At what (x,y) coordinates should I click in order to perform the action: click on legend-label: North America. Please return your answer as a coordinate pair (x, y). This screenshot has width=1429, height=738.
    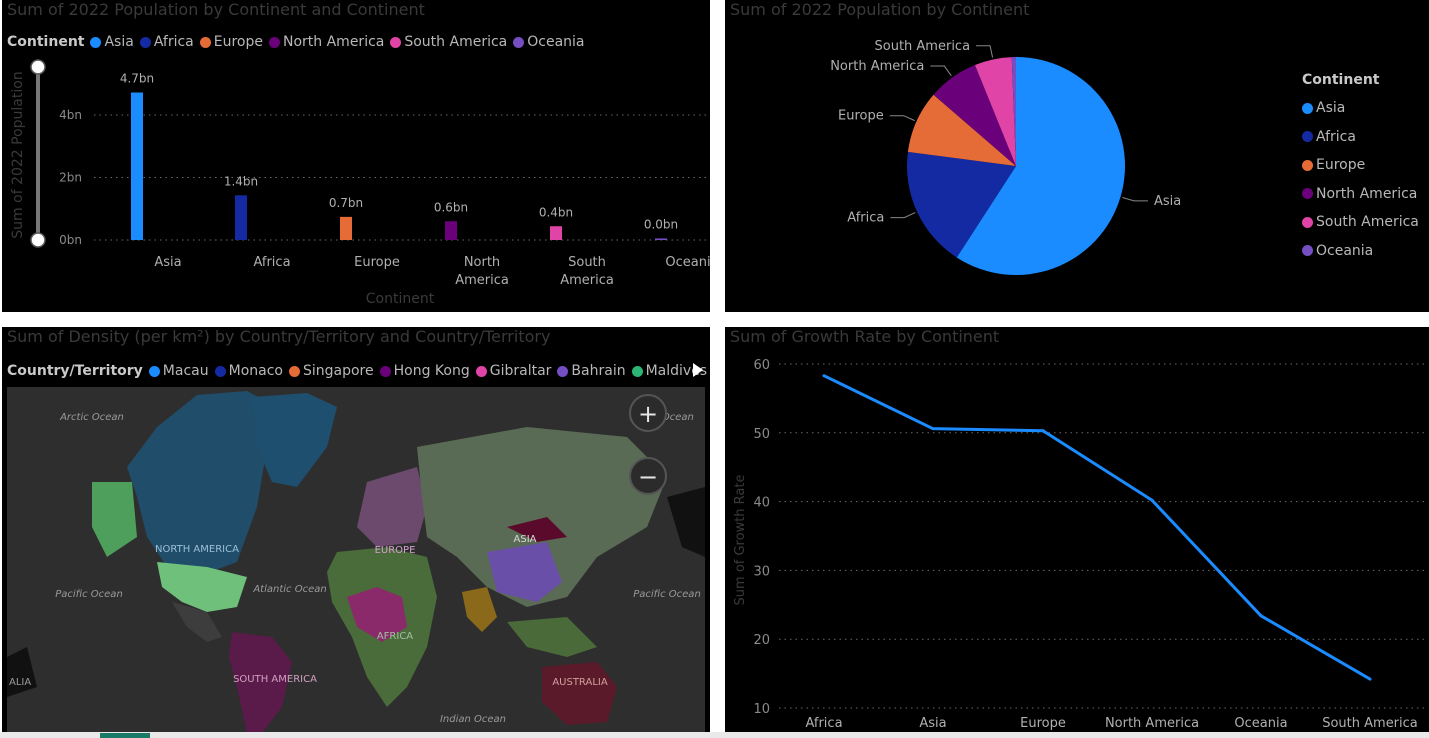
    Looking at the image, I should click on (334, 42).